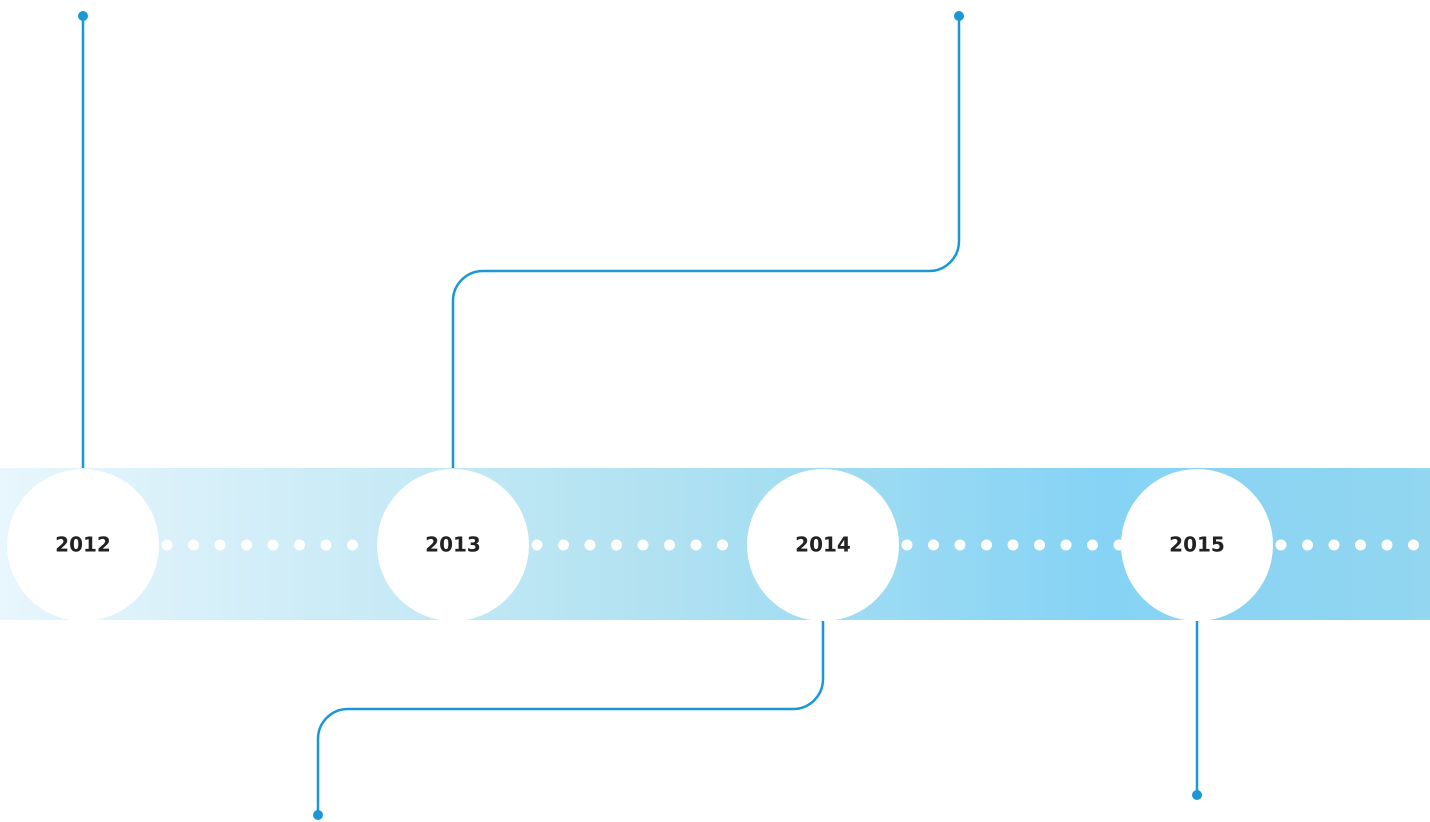 The image size is (1430, 822). What do you see at coordinates (790, 545) in the screenshot?
I see `dot-row` at bounding box center [790, 545].